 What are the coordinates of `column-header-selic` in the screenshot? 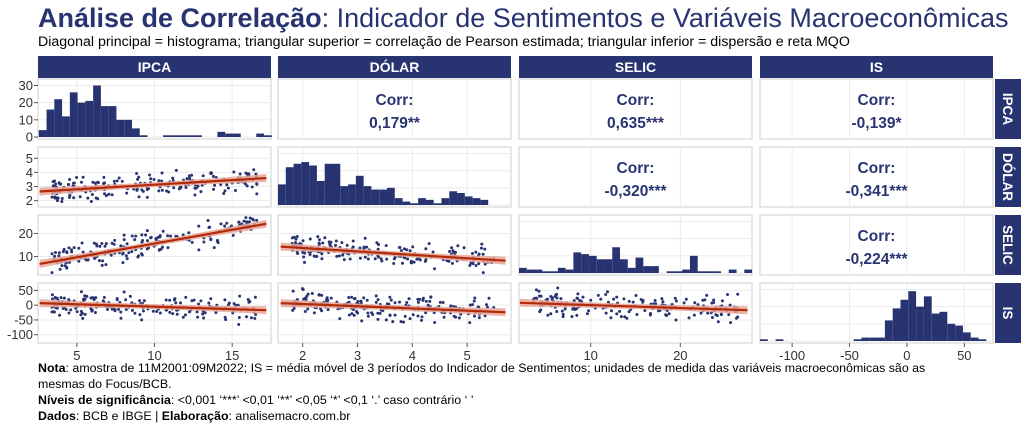 It's located at (635, 67).